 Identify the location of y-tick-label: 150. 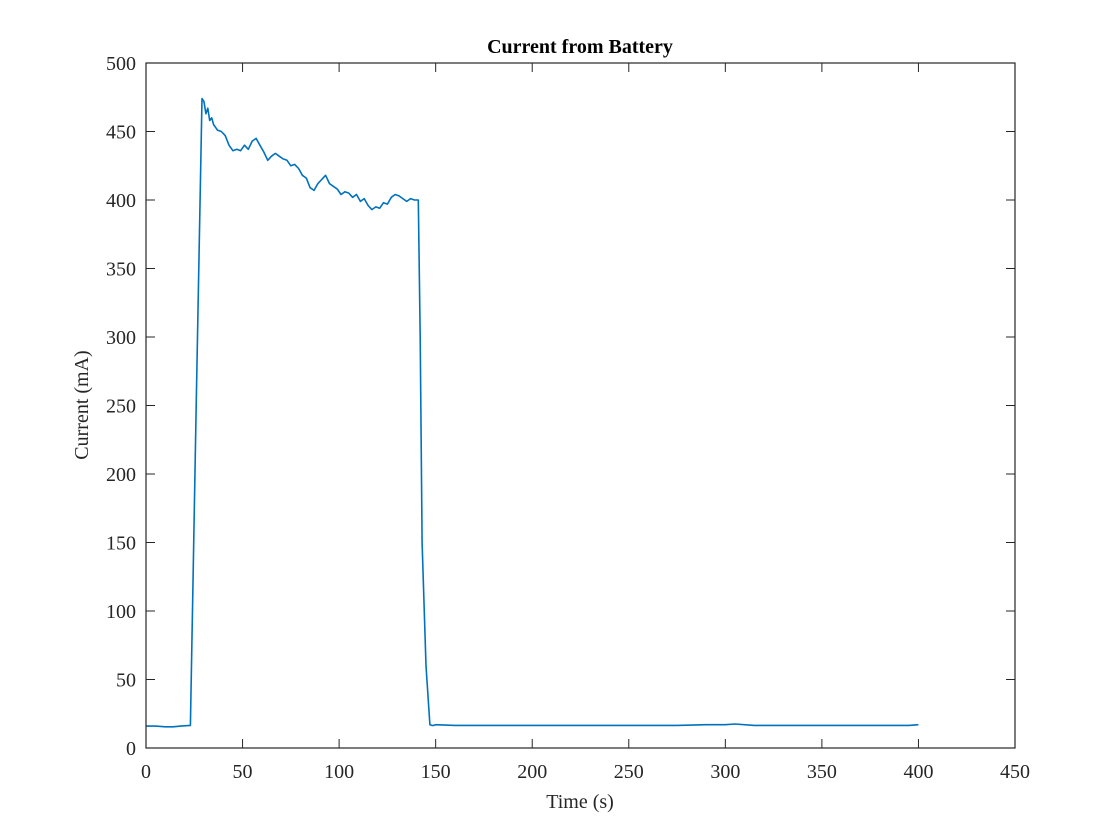
(121, 544).